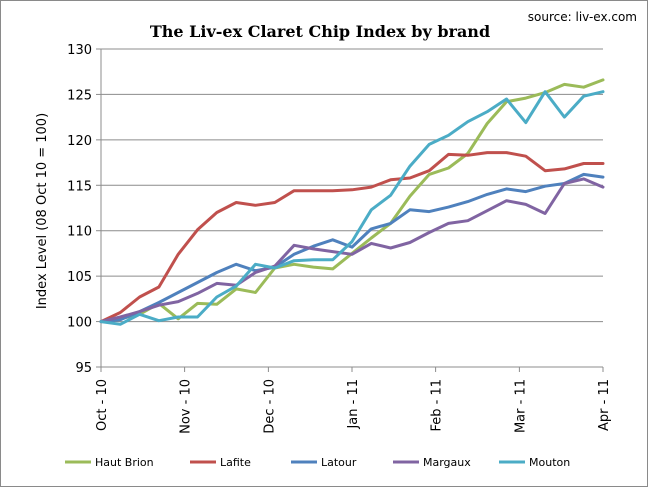  What do you see at coordinates (42, 211) in the screenshot?
I see `y-axis-label: Index Level (08 Oct 10 = 100)` at bounding box center [42, 211].